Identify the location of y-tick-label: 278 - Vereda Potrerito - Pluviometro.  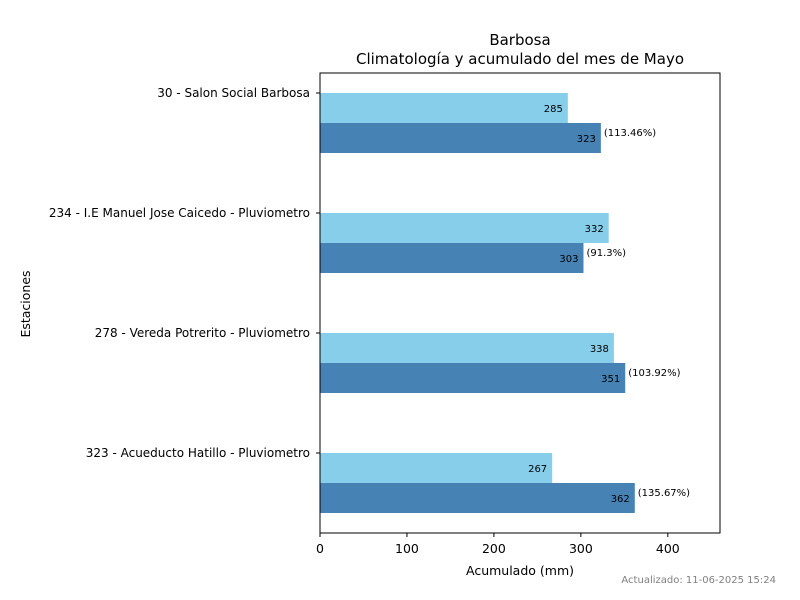
(202, 333).